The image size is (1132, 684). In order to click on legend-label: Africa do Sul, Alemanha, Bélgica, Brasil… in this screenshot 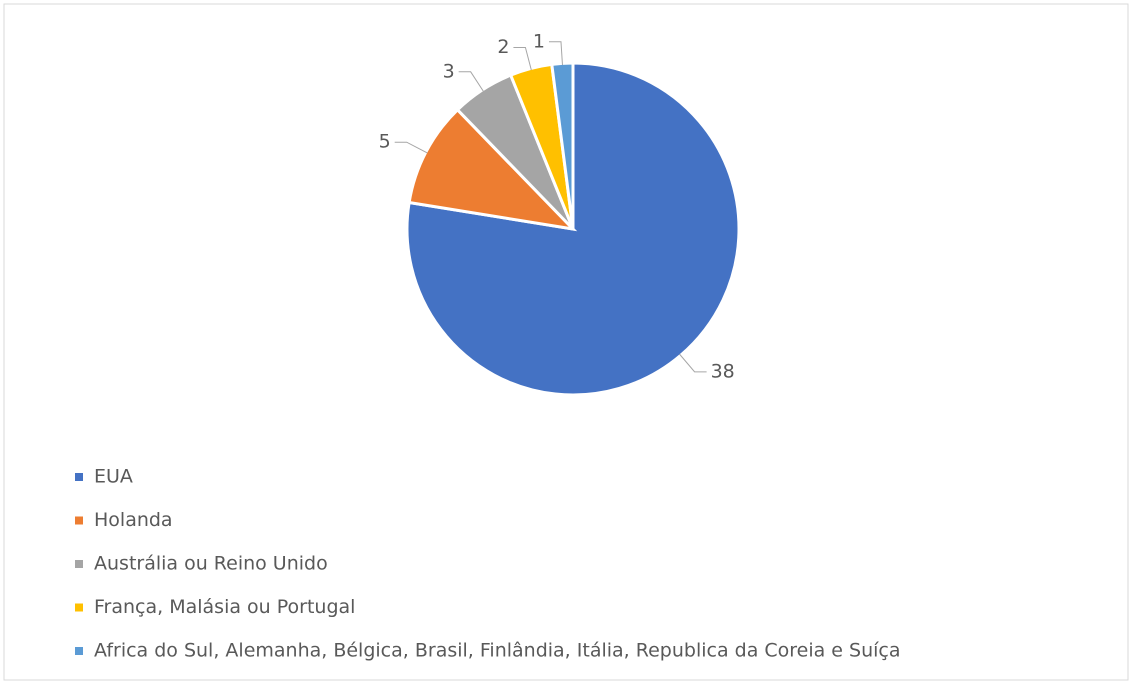, I will do `click(497, 651)`.